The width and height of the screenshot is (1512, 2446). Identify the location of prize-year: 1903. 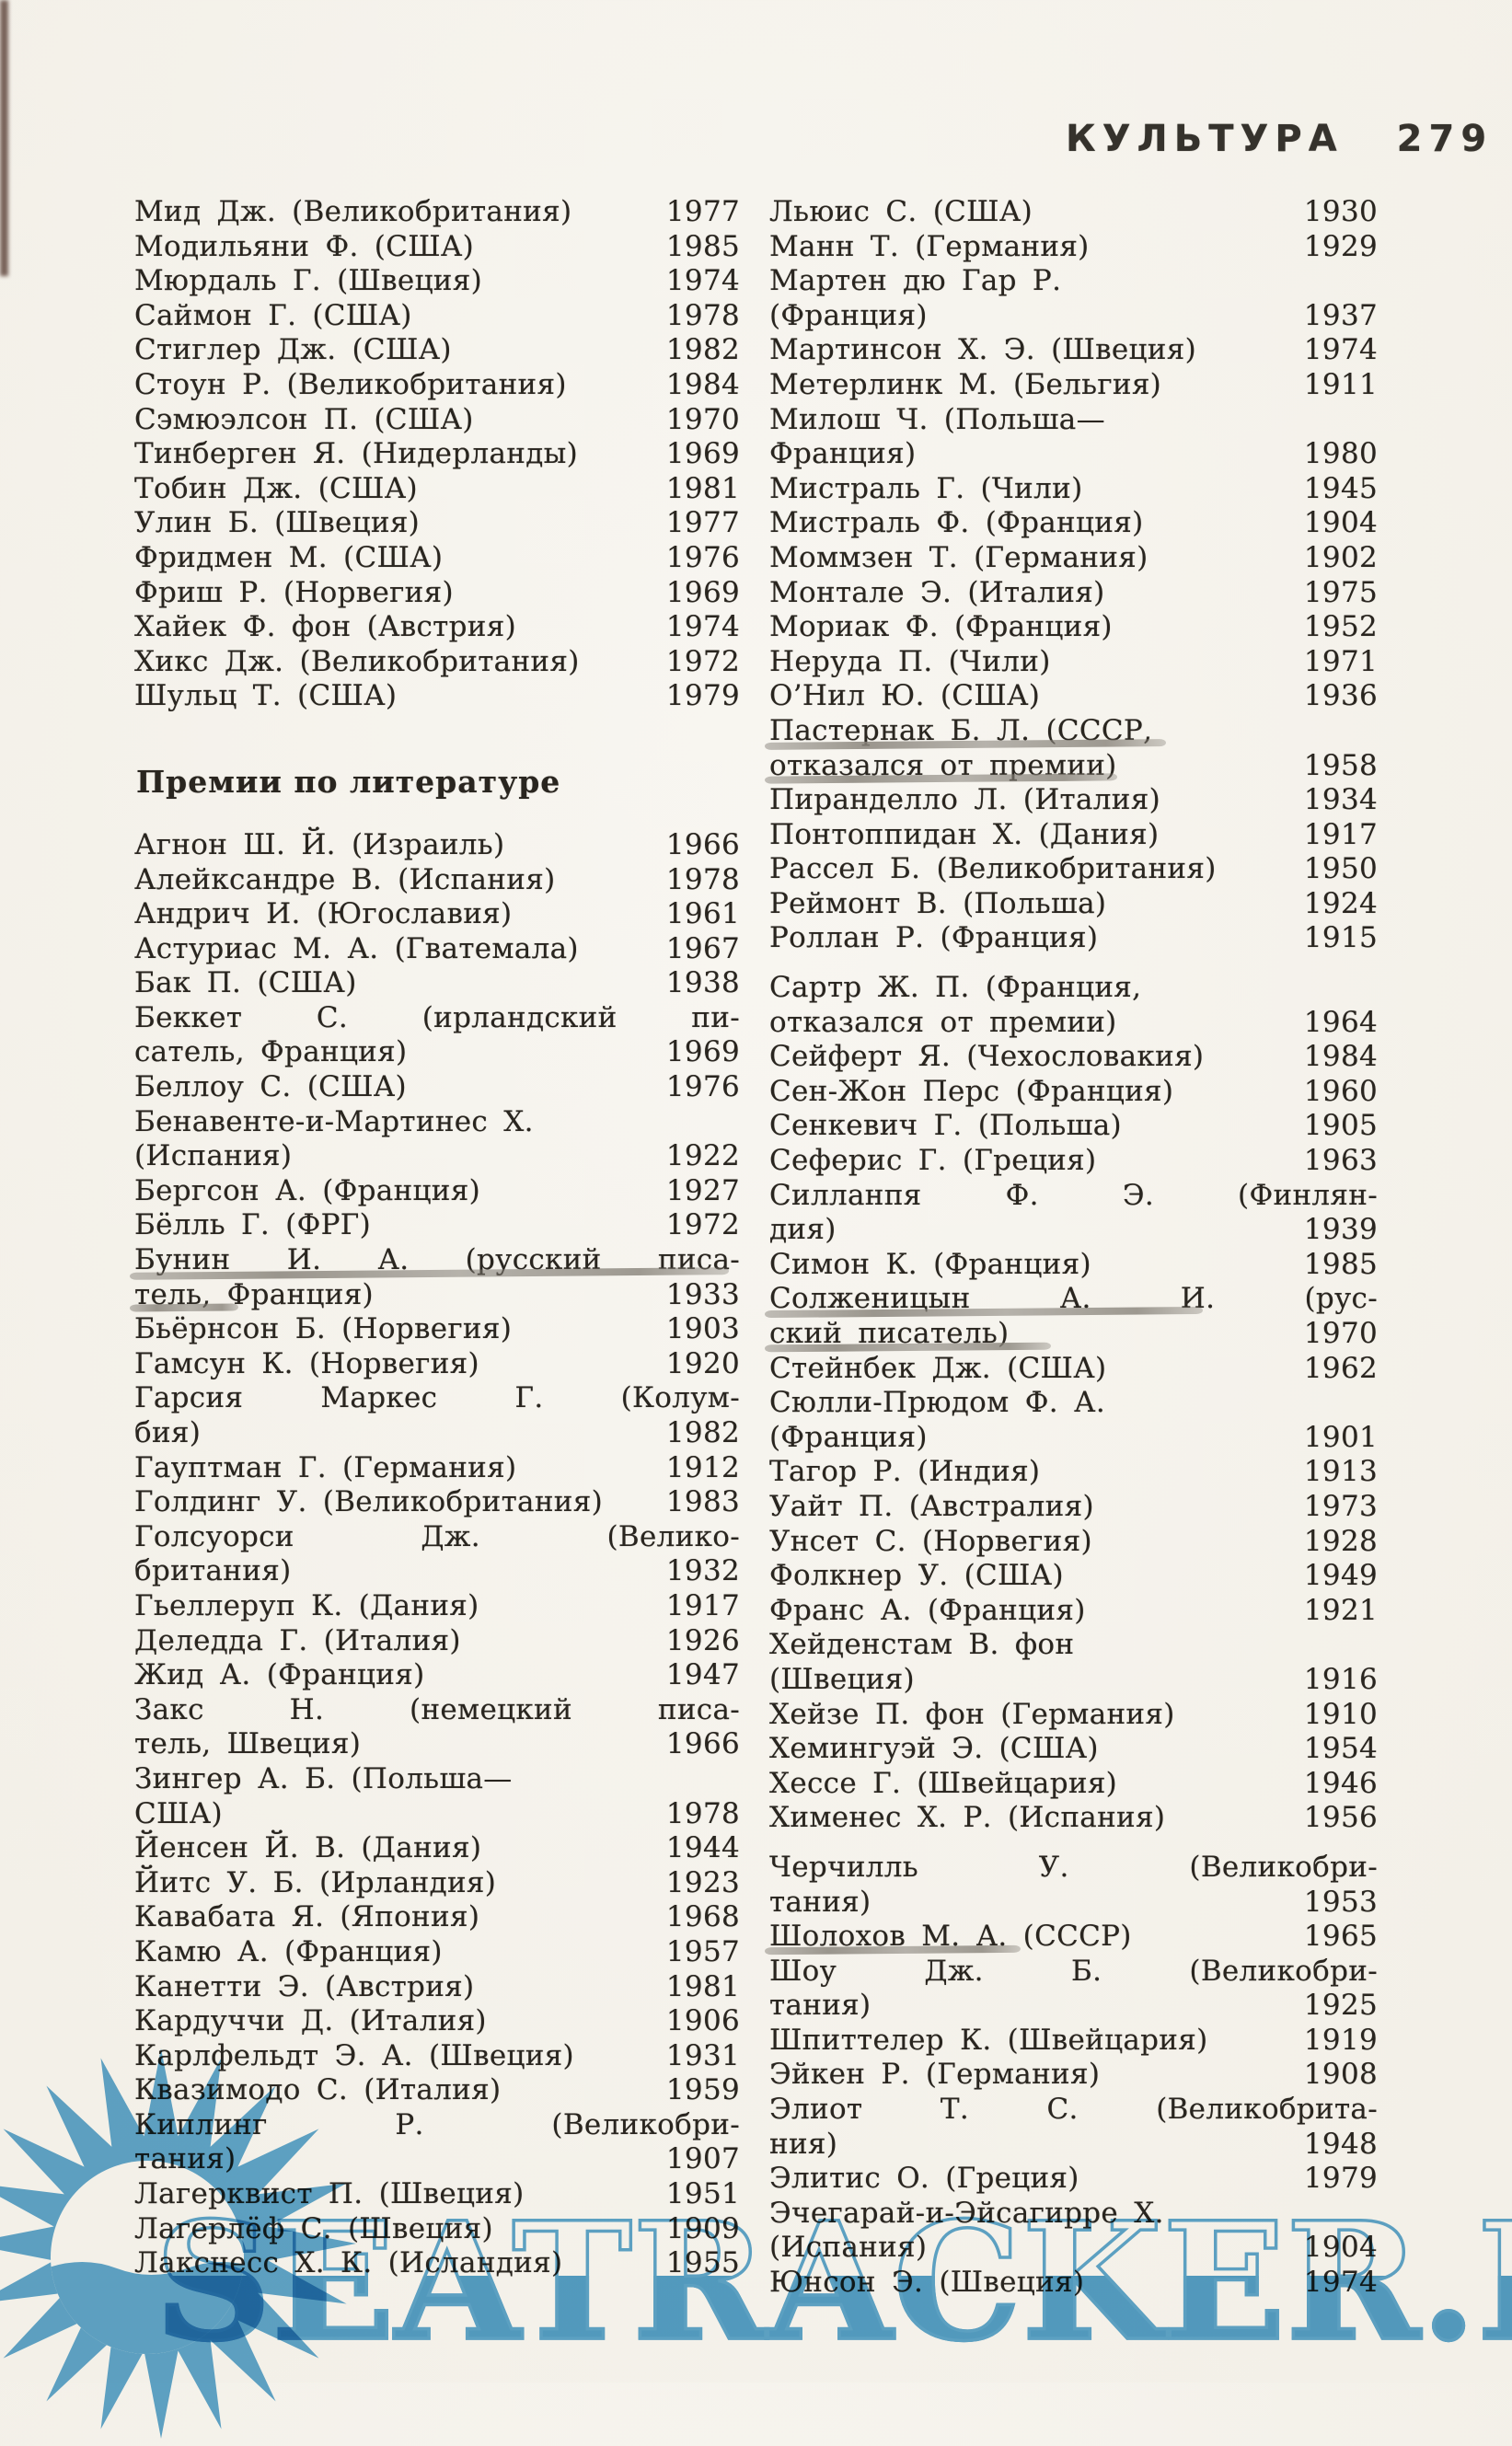
(702, 1329).